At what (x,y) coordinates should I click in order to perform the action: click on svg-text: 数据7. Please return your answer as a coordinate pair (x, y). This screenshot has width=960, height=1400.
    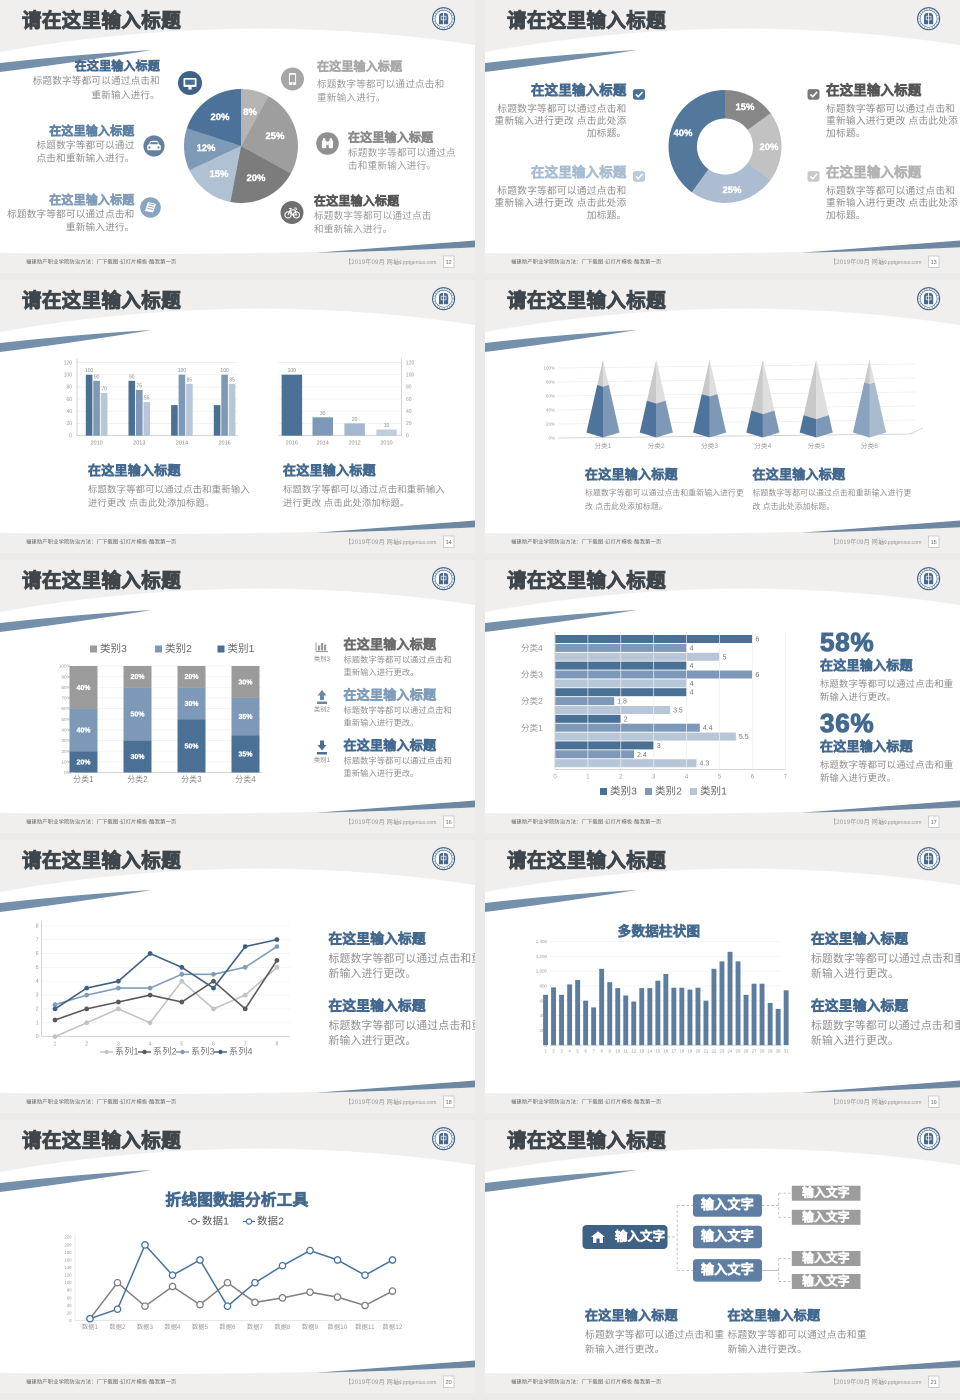
    Looking at the image, I should click on (255, 1327).